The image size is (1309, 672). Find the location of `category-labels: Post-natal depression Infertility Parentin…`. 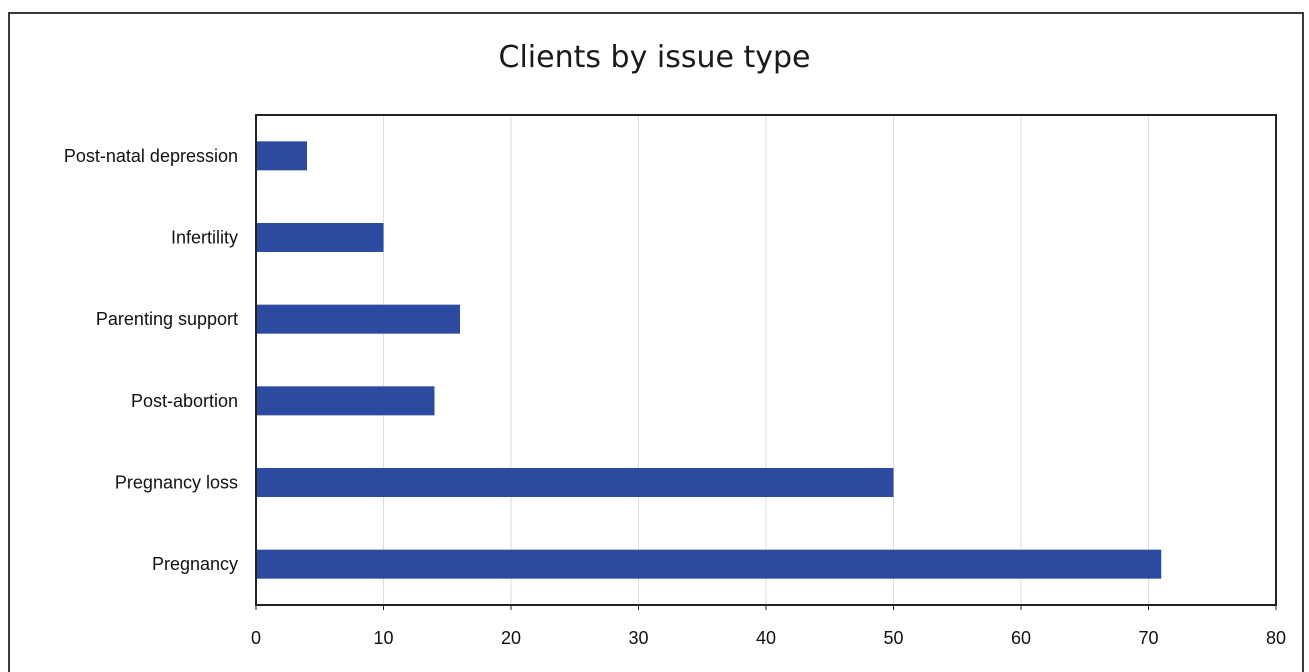

category-labels: Post-natal depression Infertility Parentin… is located at coordinates (151, 360).